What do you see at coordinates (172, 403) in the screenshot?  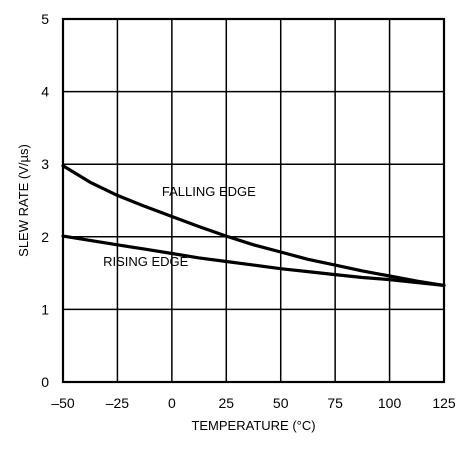 I see `x-tick-label: 0` at bounding box center [172, 403].